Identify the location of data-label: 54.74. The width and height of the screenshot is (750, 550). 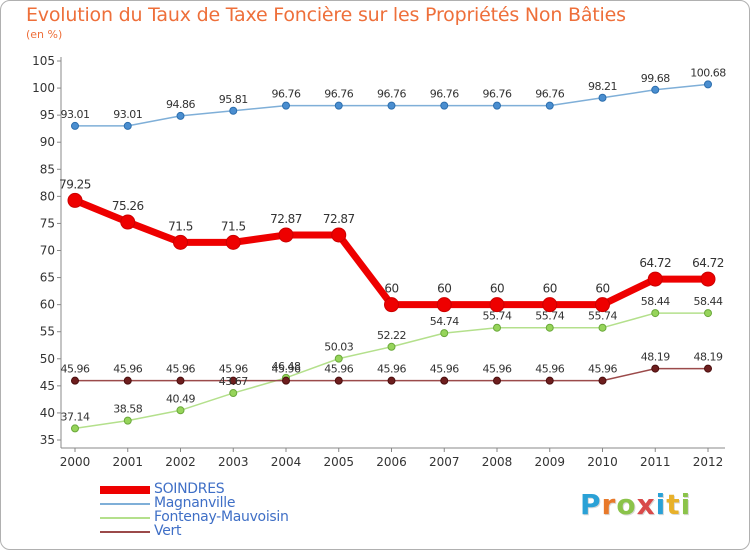
(444, 321).